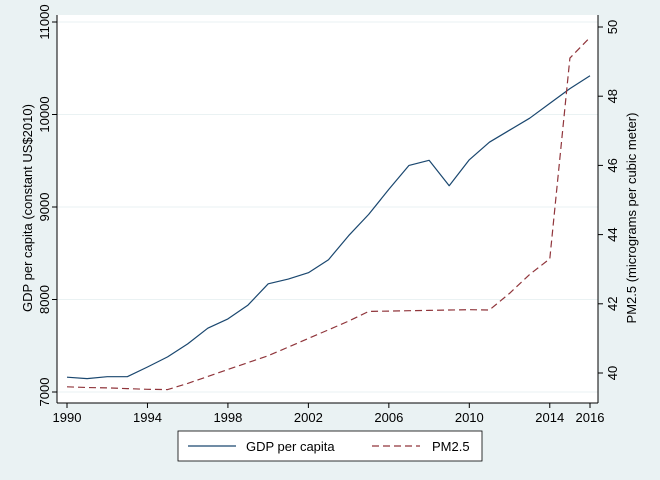 The image size is (660, 480). I want to click on y-axis-title-right: PM2.5 (micrograms per cubic meter), so click(631, 218).